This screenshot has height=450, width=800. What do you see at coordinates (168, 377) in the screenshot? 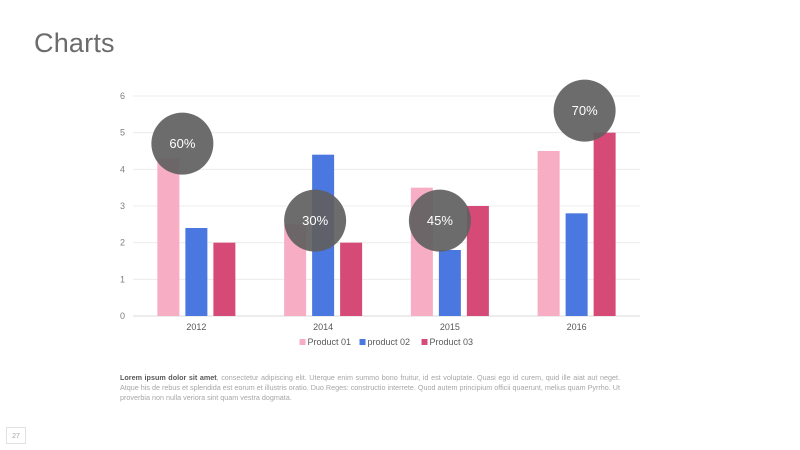
I see `body-paragraph-bold: Lorem ipsum dolor sit amet` at bounding box center [168, 377].